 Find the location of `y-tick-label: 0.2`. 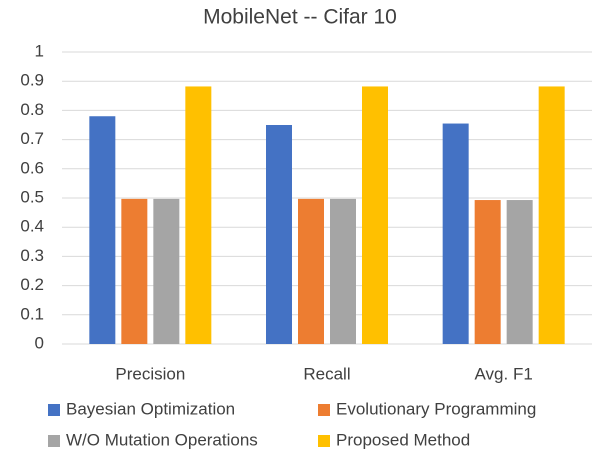

y-tick-label: 0.2 is located at coordinates (32, 284).